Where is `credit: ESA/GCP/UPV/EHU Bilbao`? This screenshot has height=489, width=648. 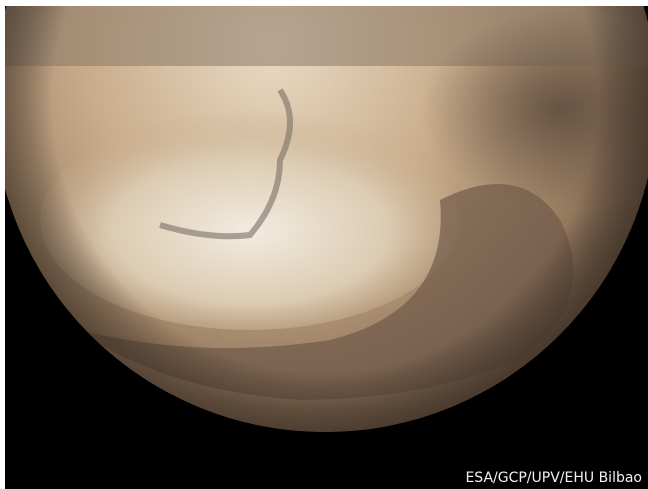
credit: ESA/GCP/UPV/EHU Bilbao is located at coordinates (553, 478).